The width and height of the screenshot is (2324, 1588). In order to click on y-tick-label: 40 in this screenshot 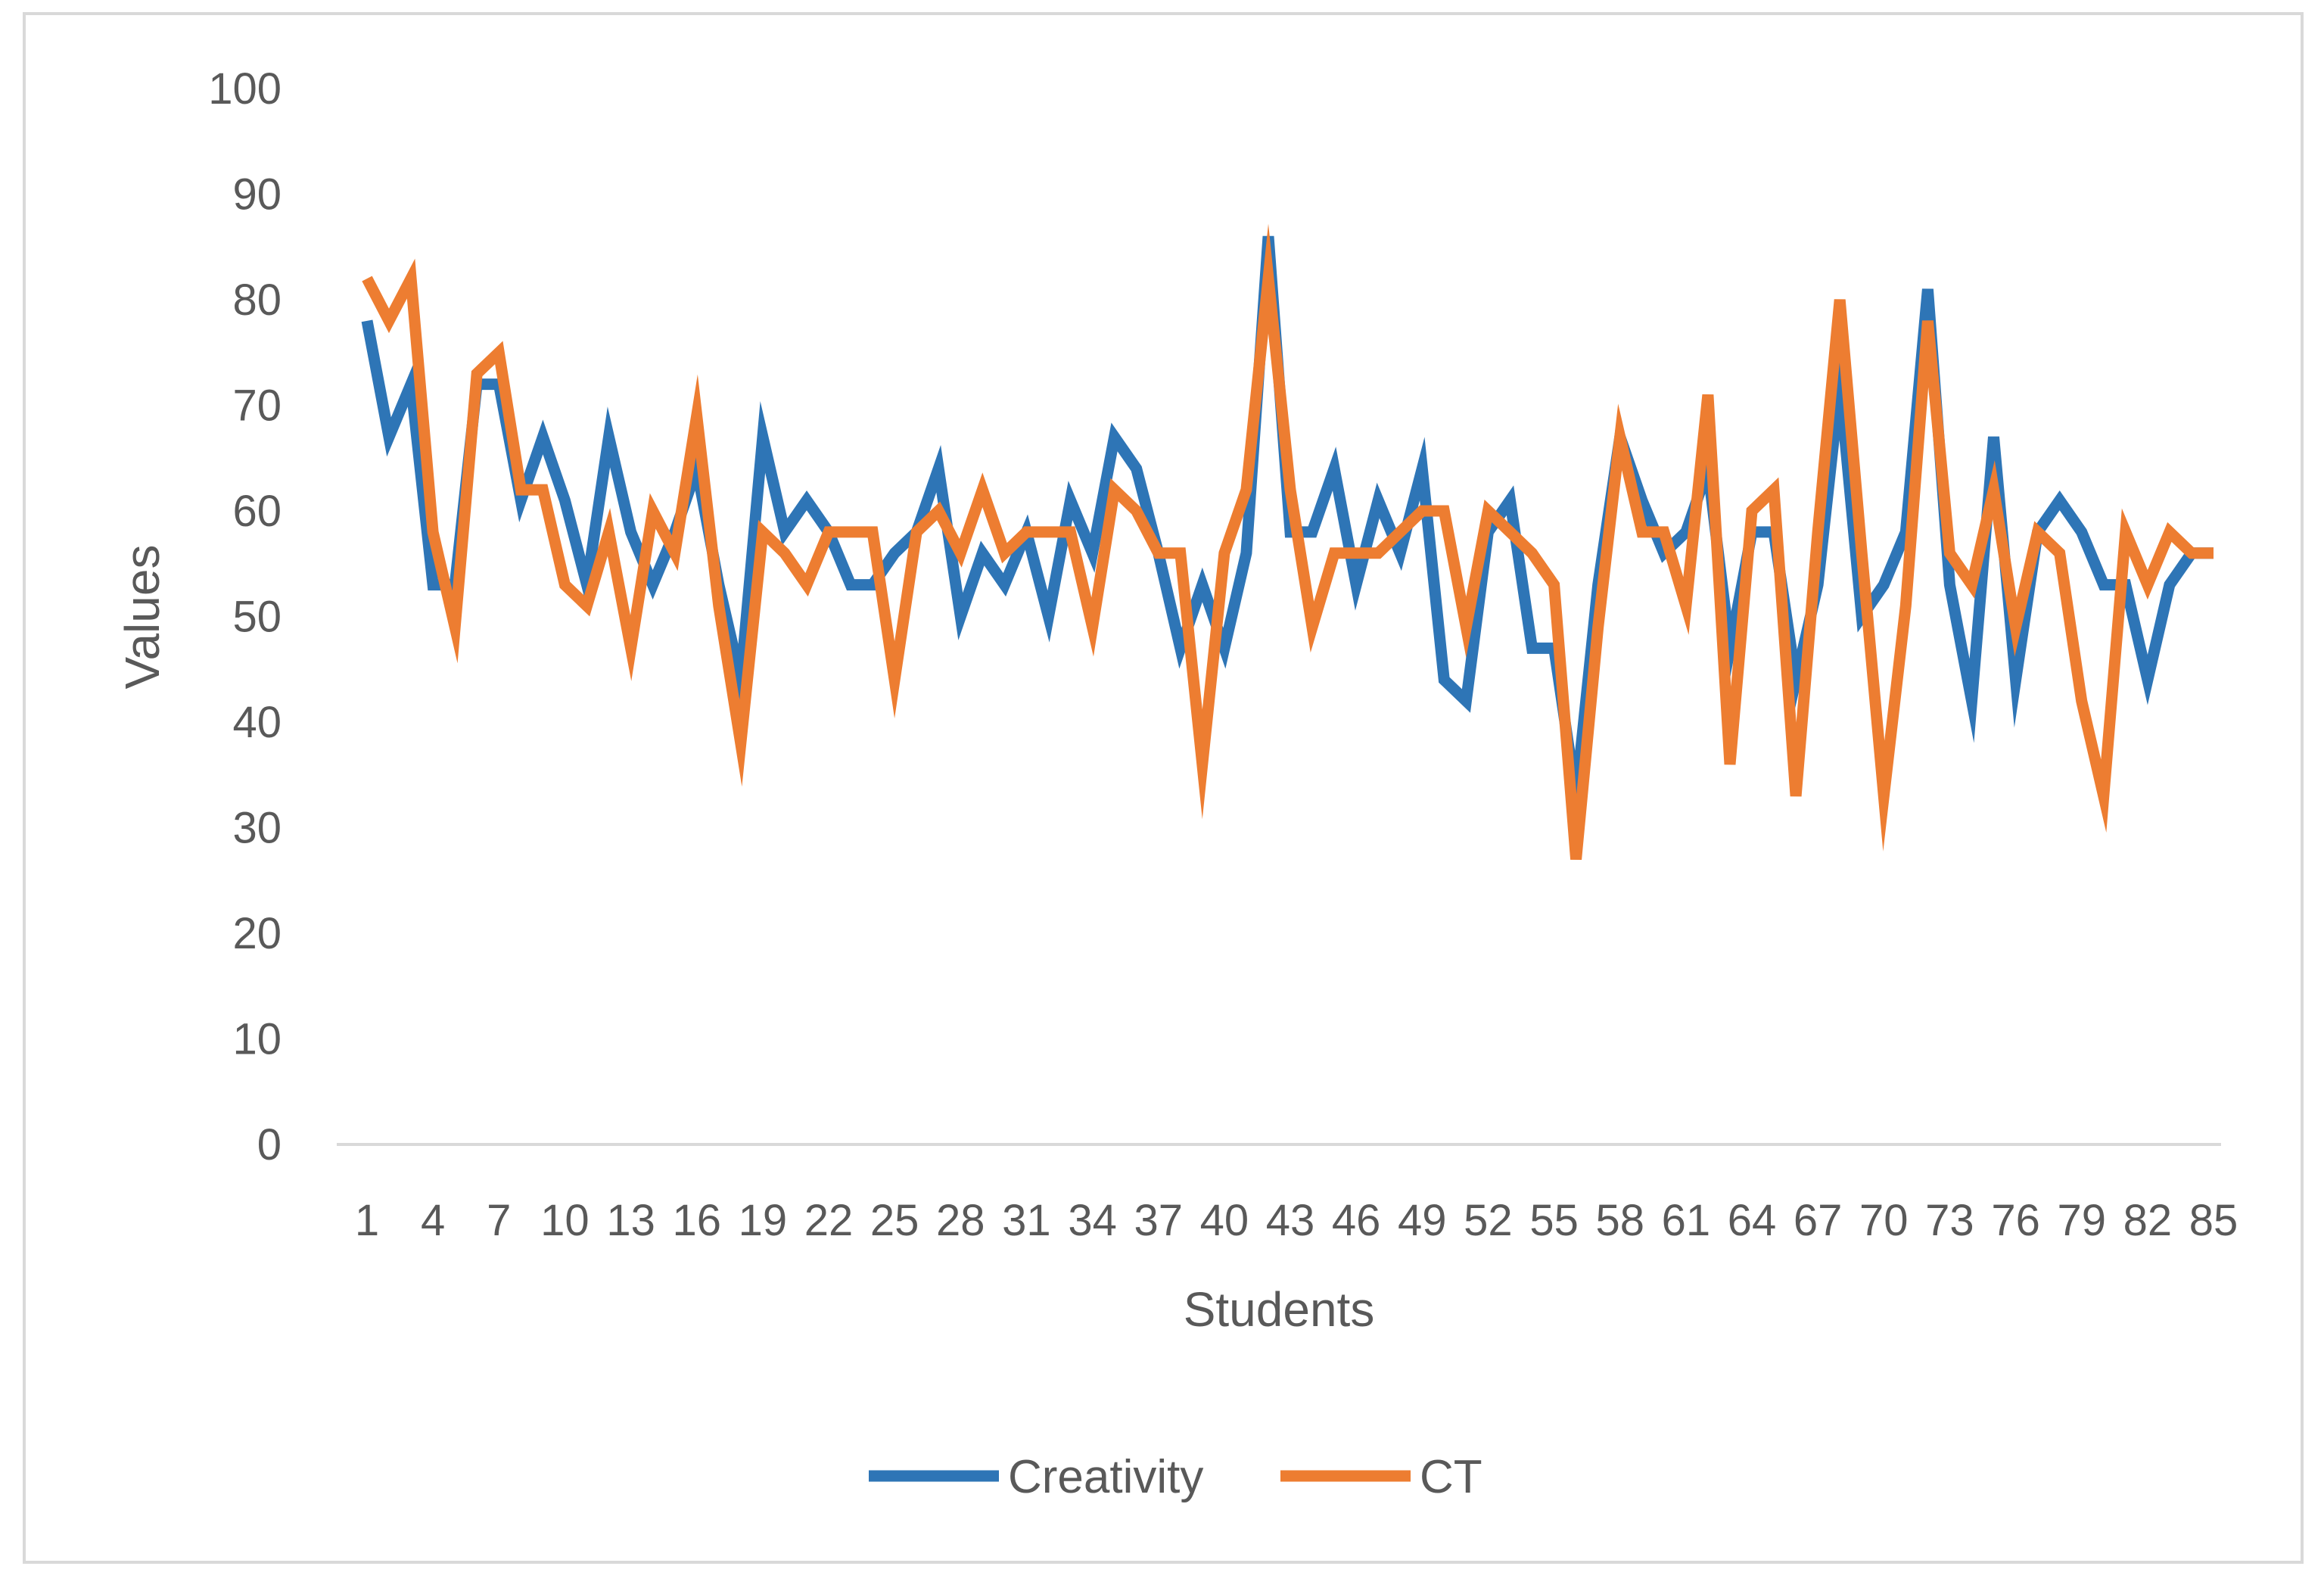, I will do `click(257, 722)`.